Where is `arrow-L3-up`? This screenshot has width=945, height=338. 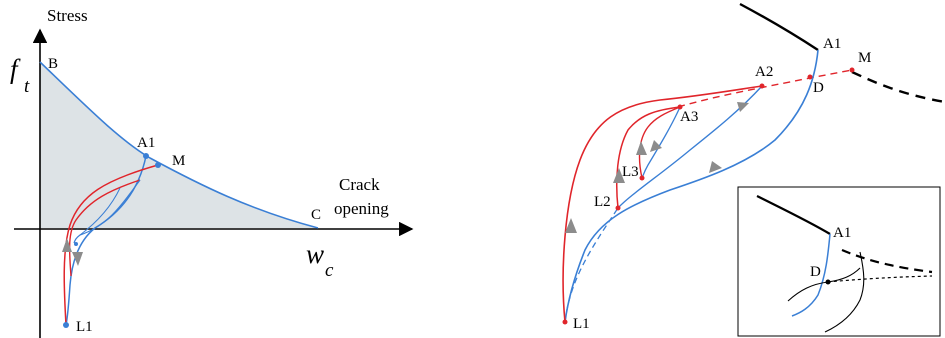 arrow-L3-up is located at coordinates (641, 148).